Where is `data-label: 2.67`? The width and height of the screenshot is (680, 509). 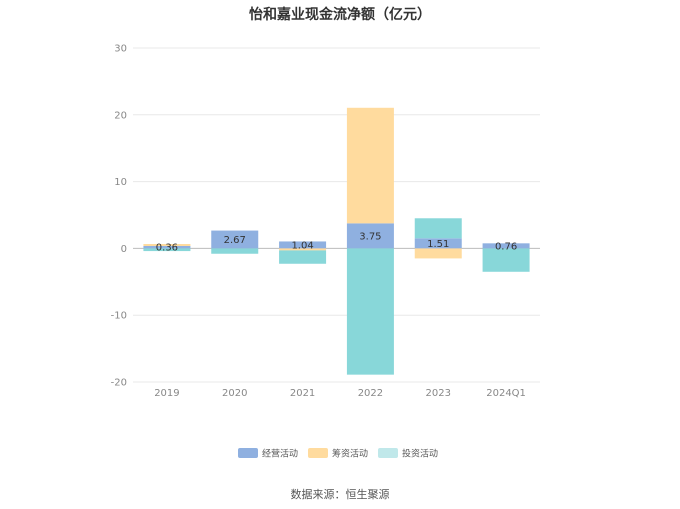 data-label: 2.67 is located at coordinates (235, 240).